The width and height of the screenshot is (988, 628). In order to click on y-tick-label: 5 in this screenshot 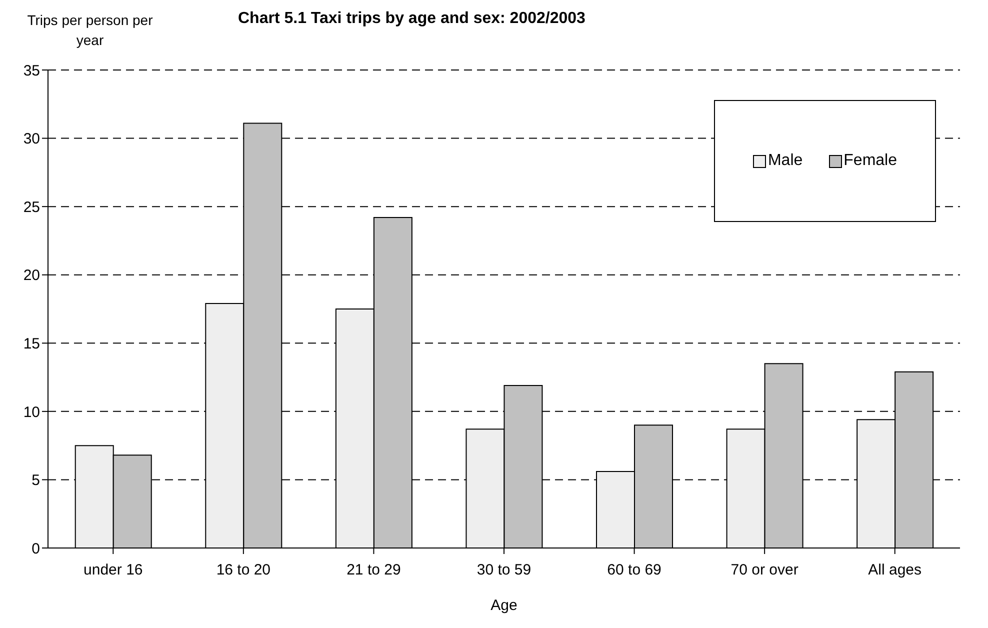, I will do `click(36, 481)`.